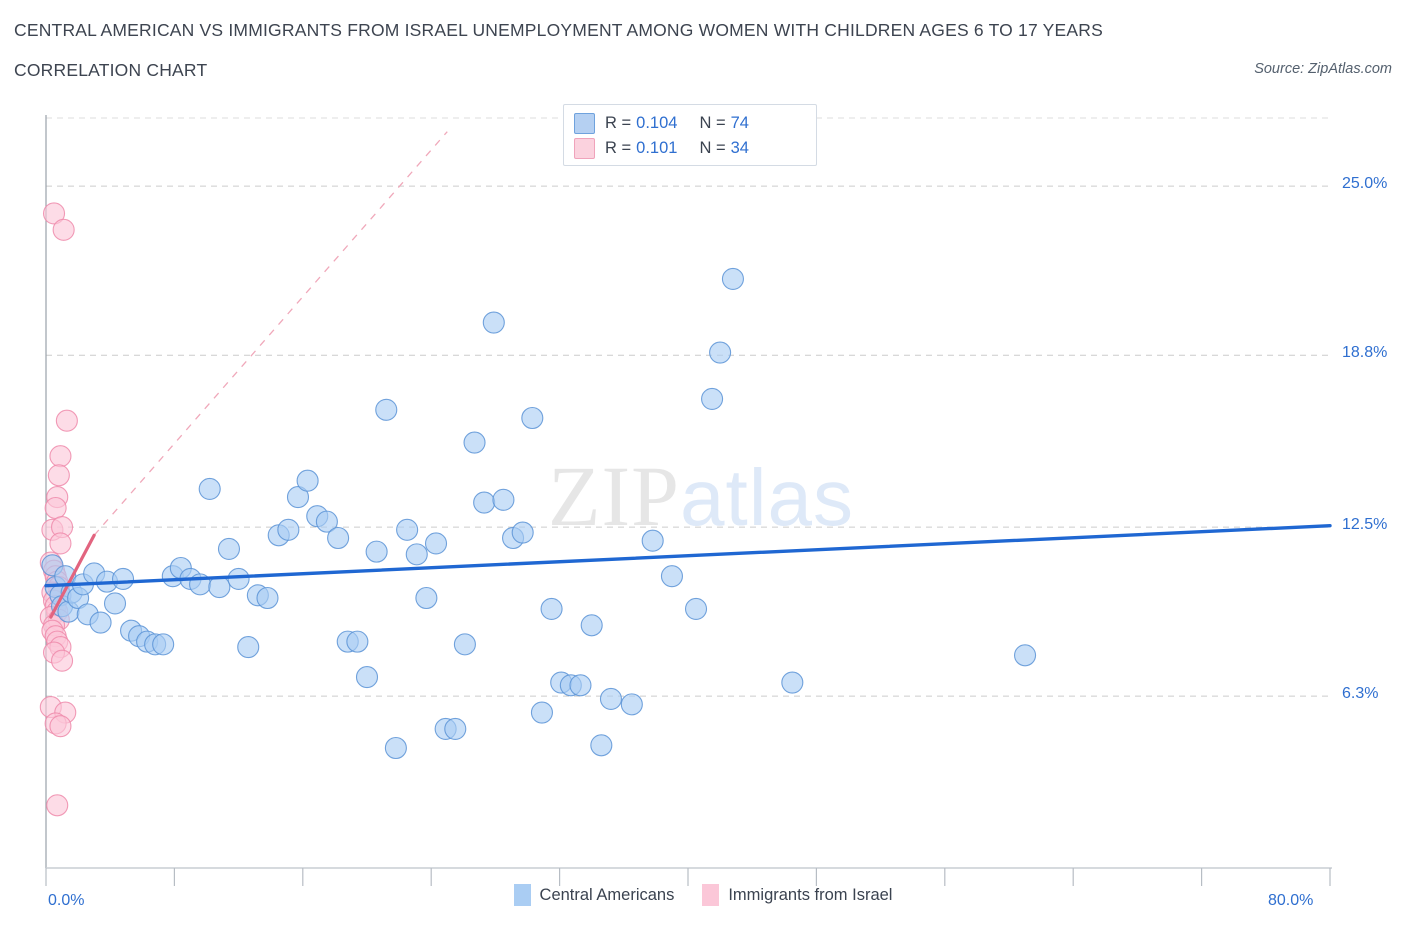 The width and height of the screenshot is (1406, 930). What do you see at coordinates (688, 556) in the screenshot?
I see `trendline-central-americans` at bounding box center [688, 556].